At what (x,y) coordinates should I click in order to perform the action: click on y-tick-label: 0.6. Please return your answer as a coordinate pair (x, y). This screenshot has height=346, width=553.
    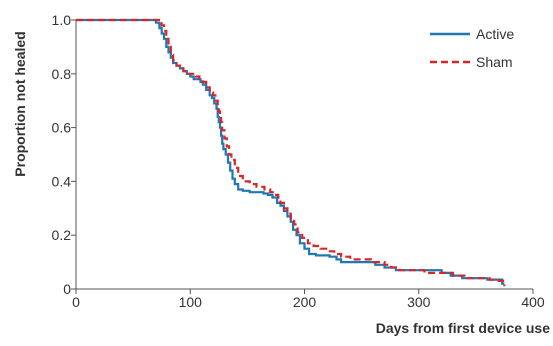
    Looking at the image, I should click on (62, 128).